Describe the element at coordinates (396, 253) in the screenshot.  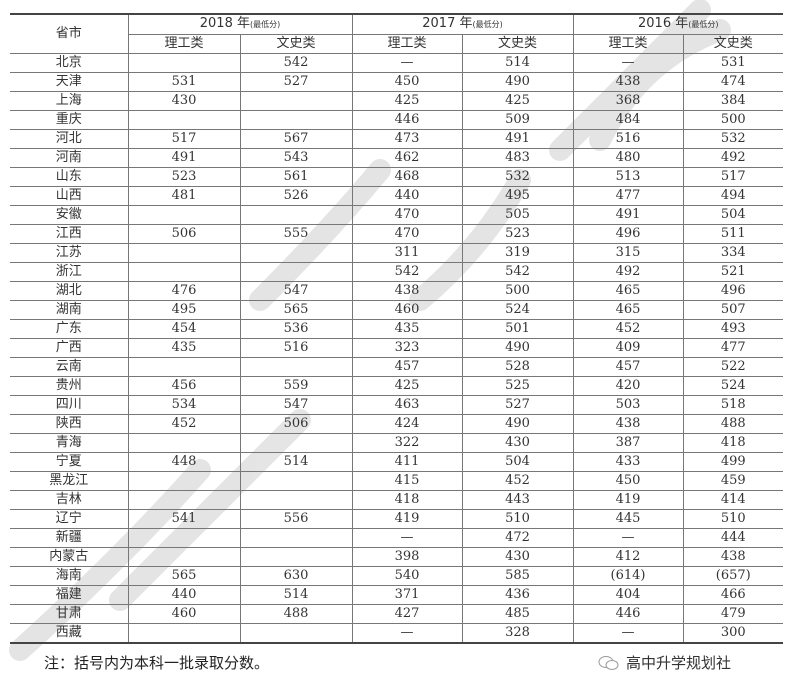
I see `table-row: 江苏 311 319 315 334` at that location.